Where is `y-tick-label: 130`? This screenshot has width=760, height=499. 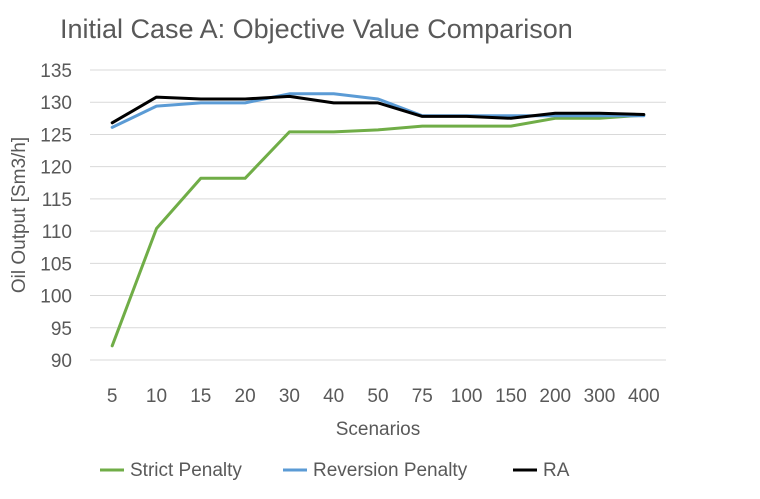
y-tick-label: 130 is located at coordinates (56, 103).